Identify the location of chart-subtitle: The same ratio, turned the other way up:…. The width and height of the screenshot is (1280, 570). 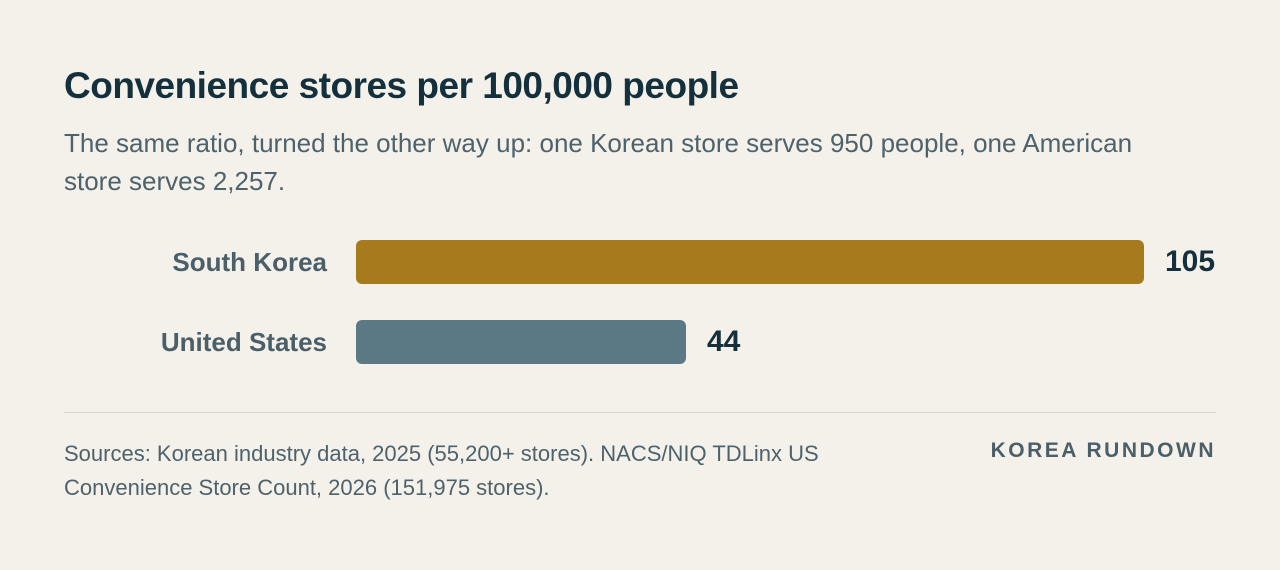
(598, 162).